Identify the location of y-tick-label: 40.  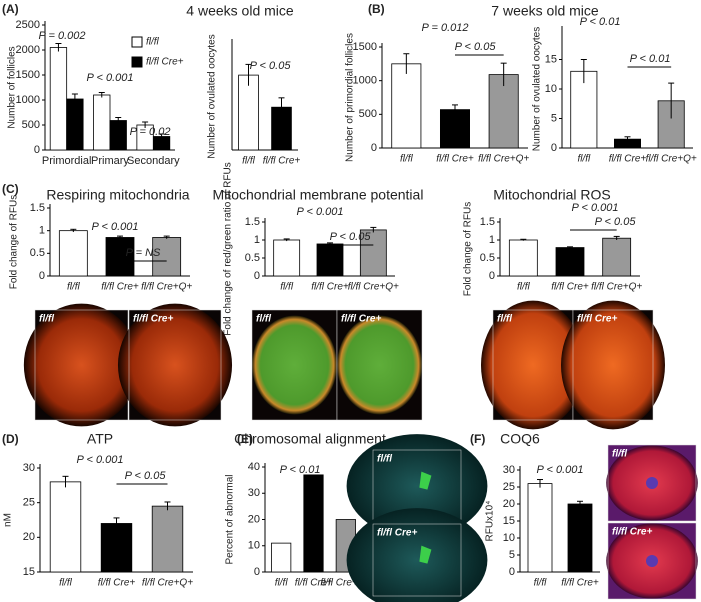
(254, 467).